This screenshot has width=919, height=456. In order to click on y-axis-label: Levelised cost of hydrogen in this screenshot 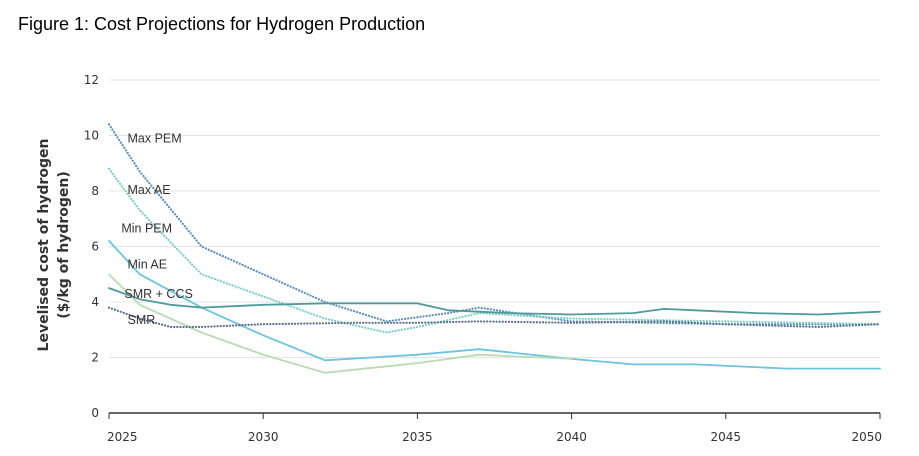, I will do `click(44, 245)`.